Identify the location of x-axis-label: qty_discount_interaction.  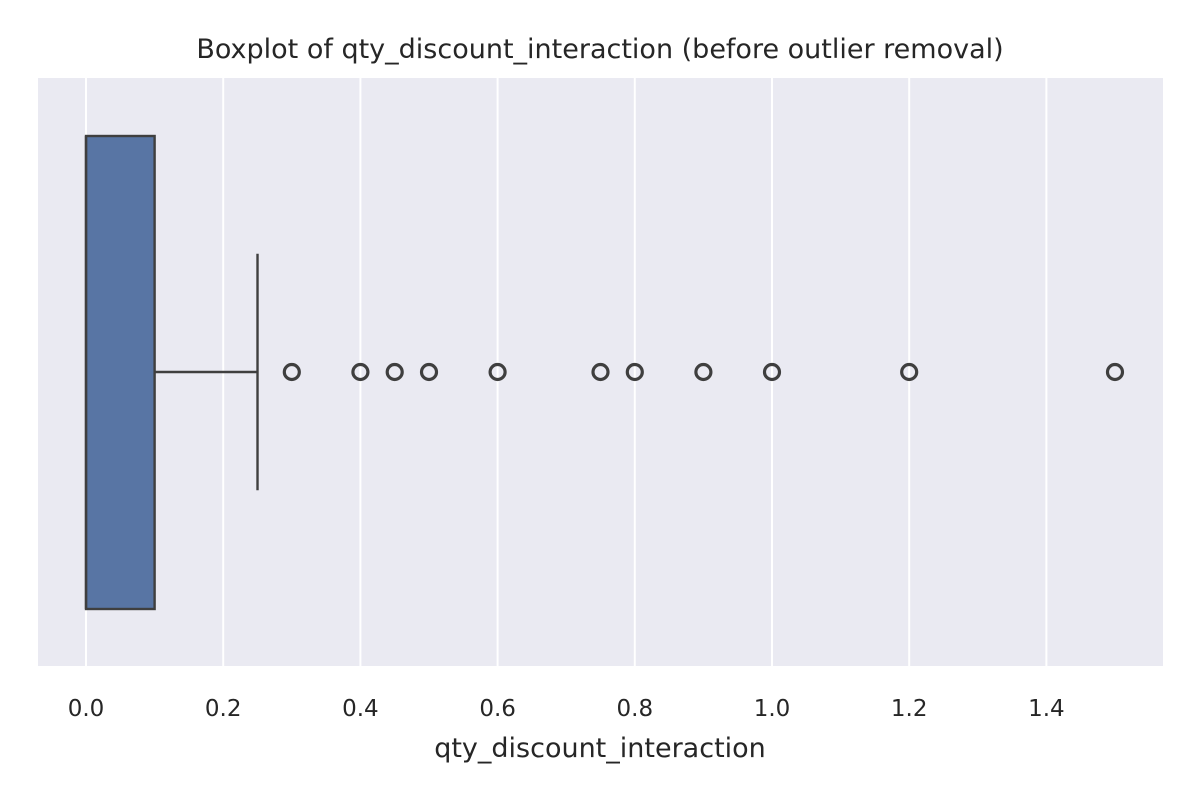
(600, 748).